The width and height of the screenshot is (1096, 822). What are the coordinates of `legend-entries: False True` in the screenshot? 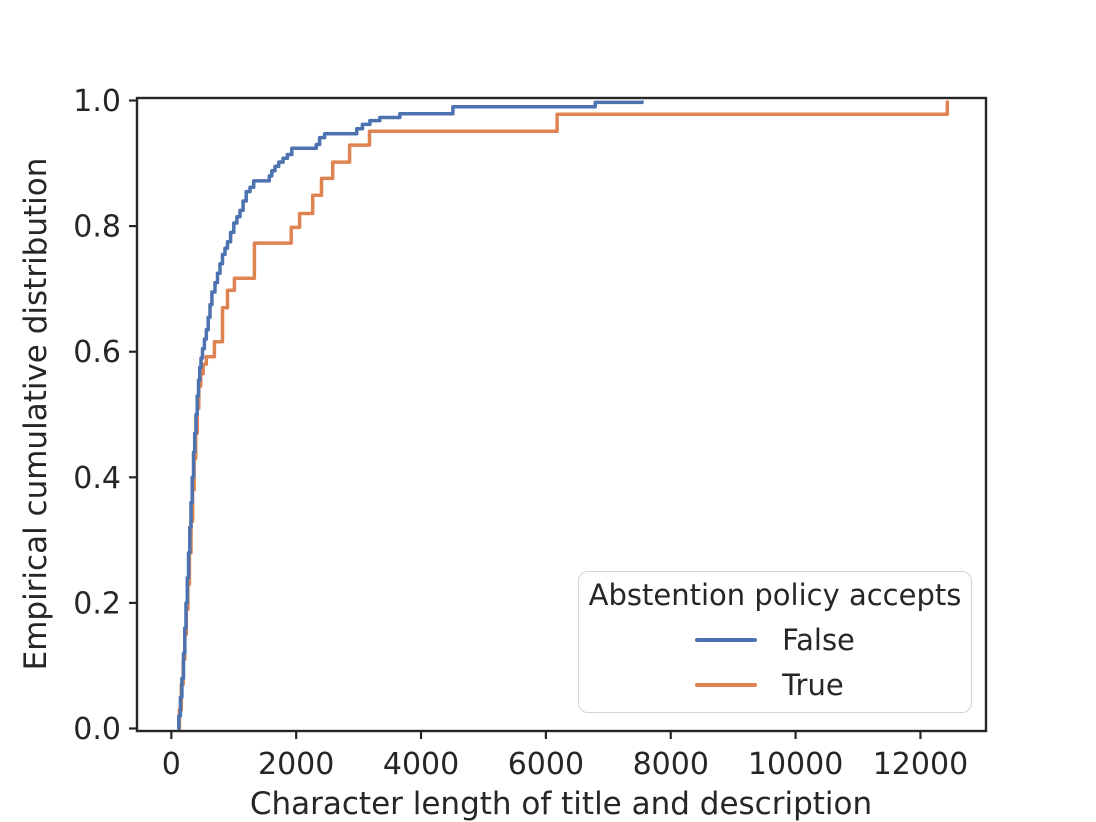 It's located at (775, 662).